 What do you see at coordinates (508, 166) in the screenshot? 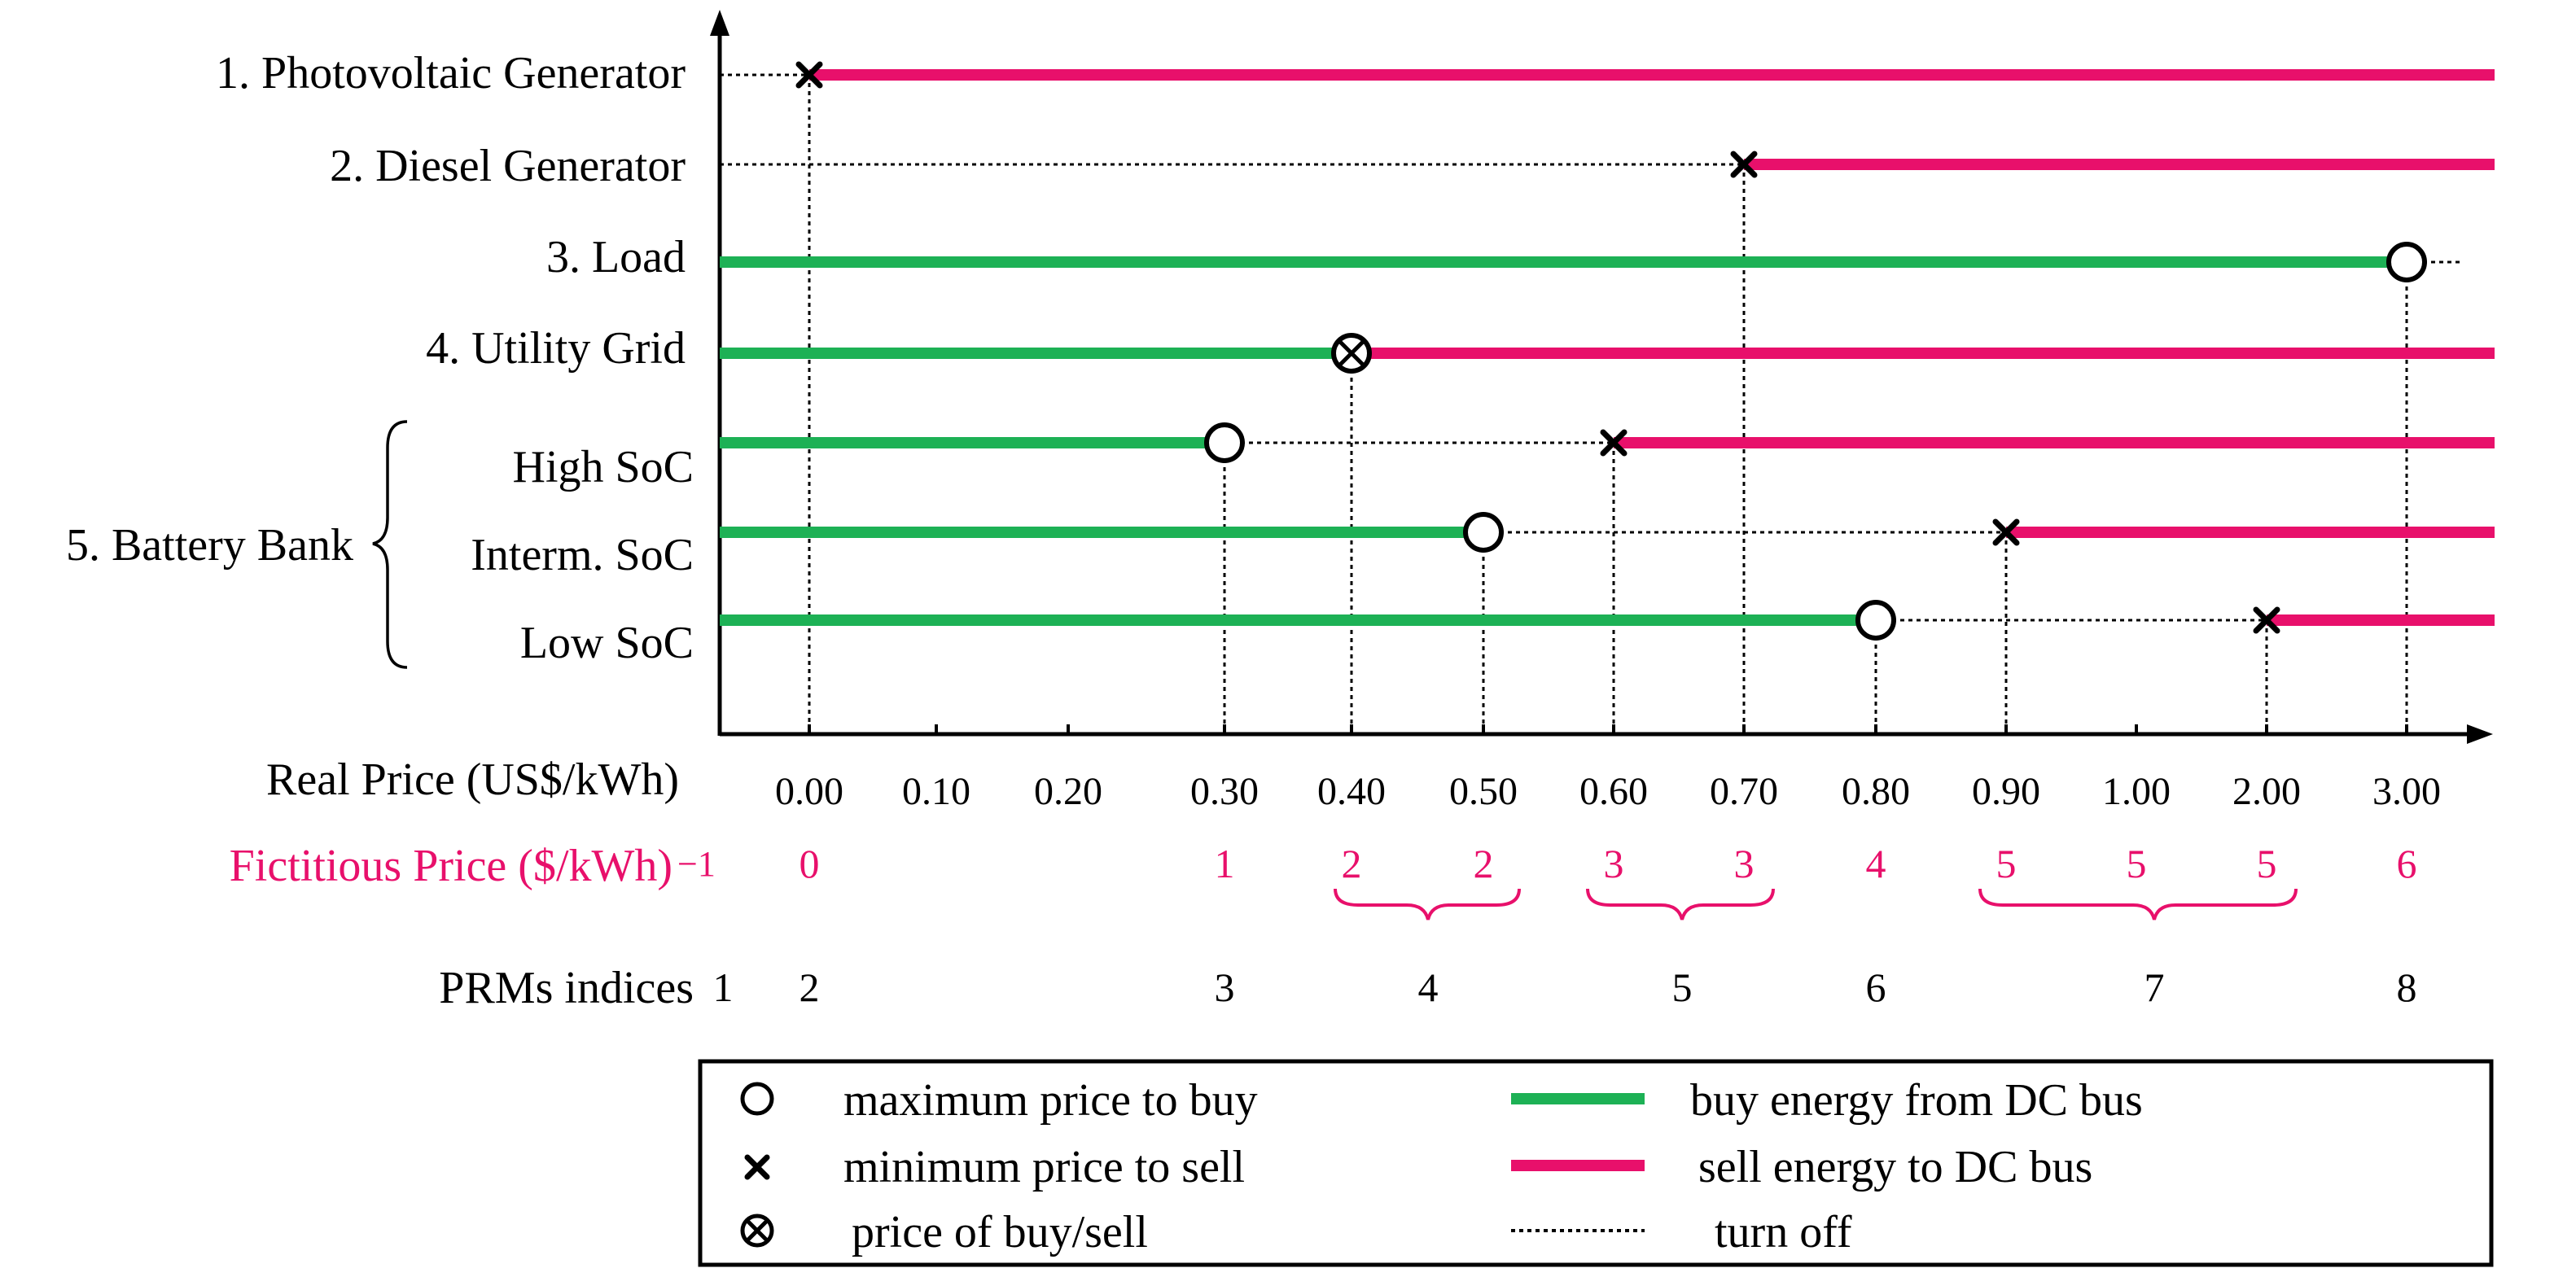
I see `row-label-diesel: 2. Diesel Generator` at bounding box center [508, 166].